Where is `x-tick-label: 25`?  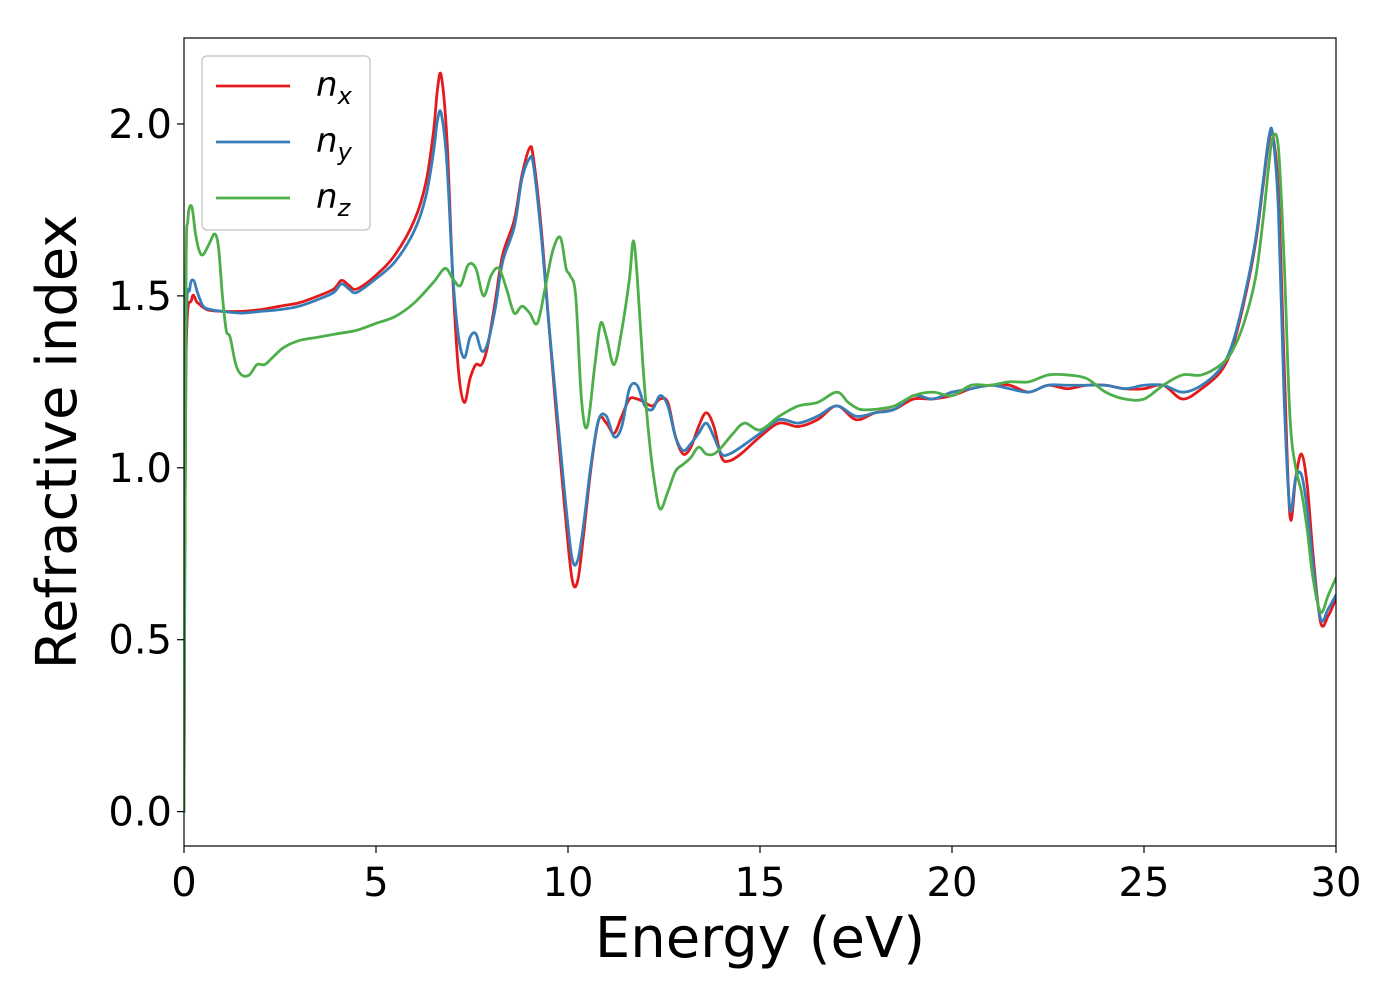 x-tick-label: 25 is located at coordinates (1144, 883).